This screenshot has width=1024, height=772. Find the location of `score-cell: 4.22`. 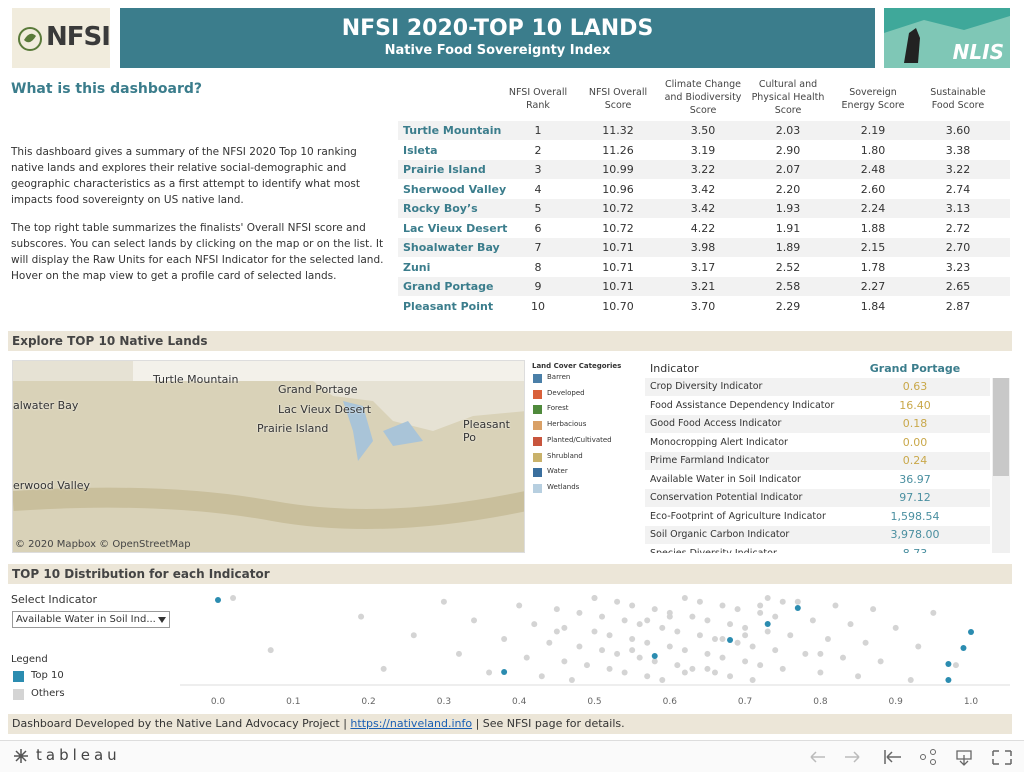

score-cell: 4.22 is located at coordinates (703, 228).